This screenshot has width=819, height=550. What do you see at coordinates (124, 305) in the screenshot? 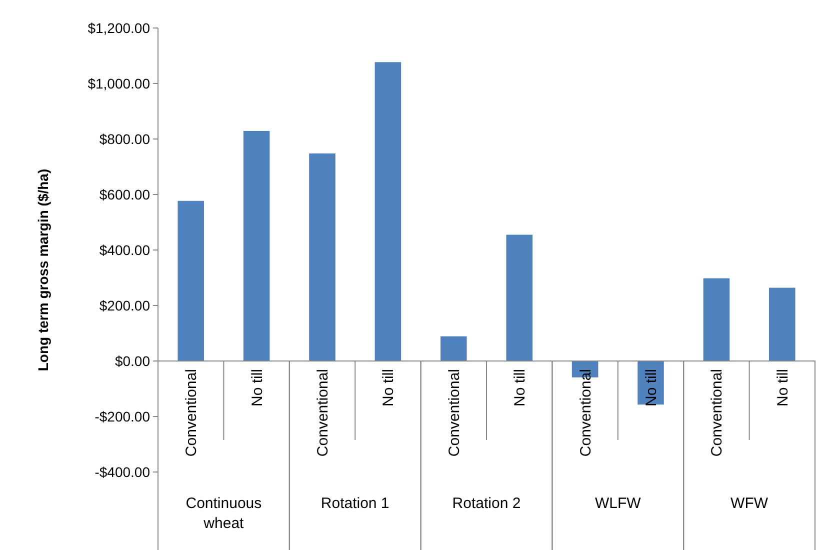
I see `y-tick-label: $200.00` at bounding box center [124, 305].